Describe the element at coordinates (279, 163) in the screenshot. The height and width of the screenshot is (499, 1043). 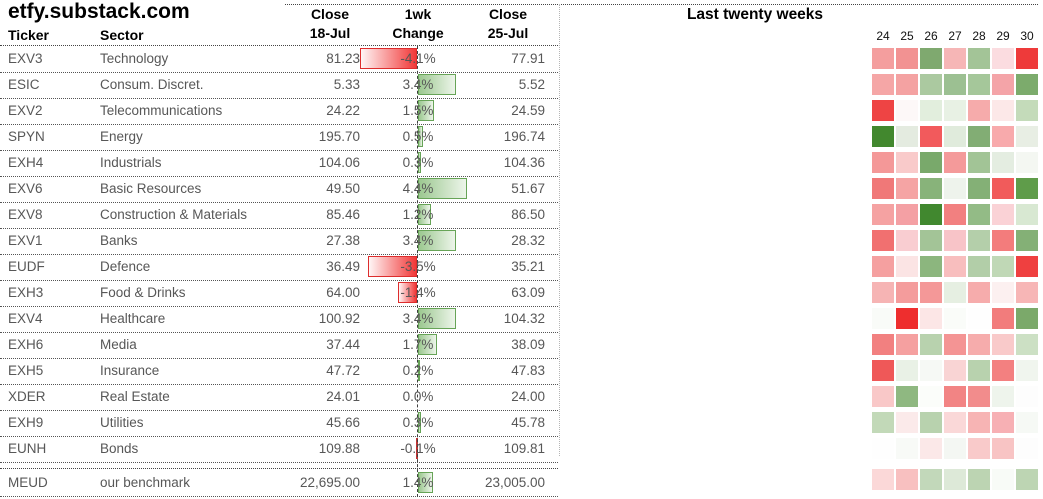
I see `table-row: EXH4 Industrials 104.06 104.36 0.3%` at that location.